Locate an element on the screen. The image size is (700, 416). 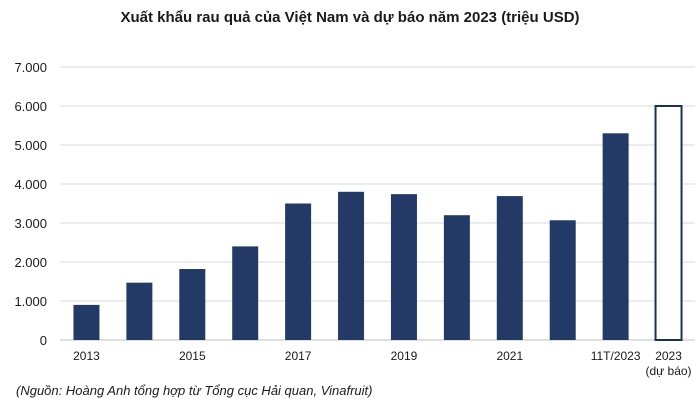
x-tick-label: 2019 is located at coordinates (404, 356).